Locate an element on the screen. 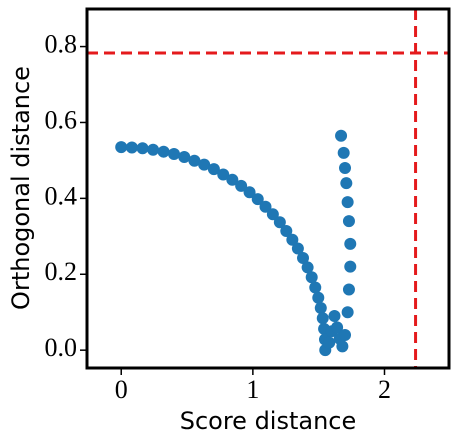  y-axis-label: Orthogonal distance is located at coordinates (21, 188).